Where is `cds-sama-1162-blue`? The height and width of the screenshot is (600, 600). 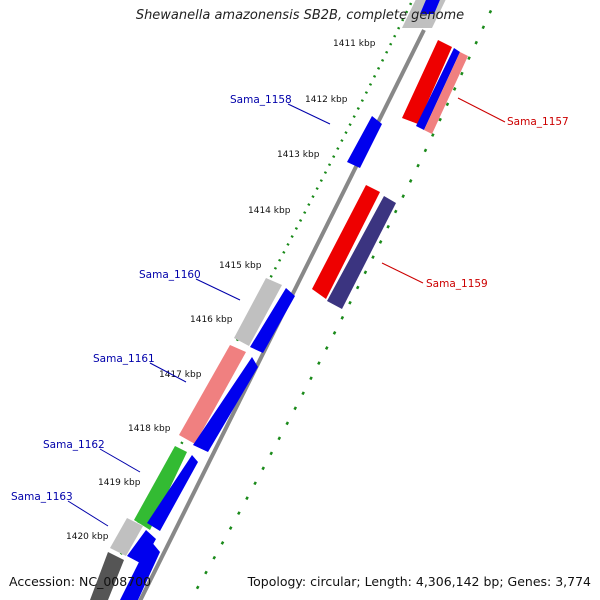 cds-sama-1162-blue is located at coordinates (172, 493).